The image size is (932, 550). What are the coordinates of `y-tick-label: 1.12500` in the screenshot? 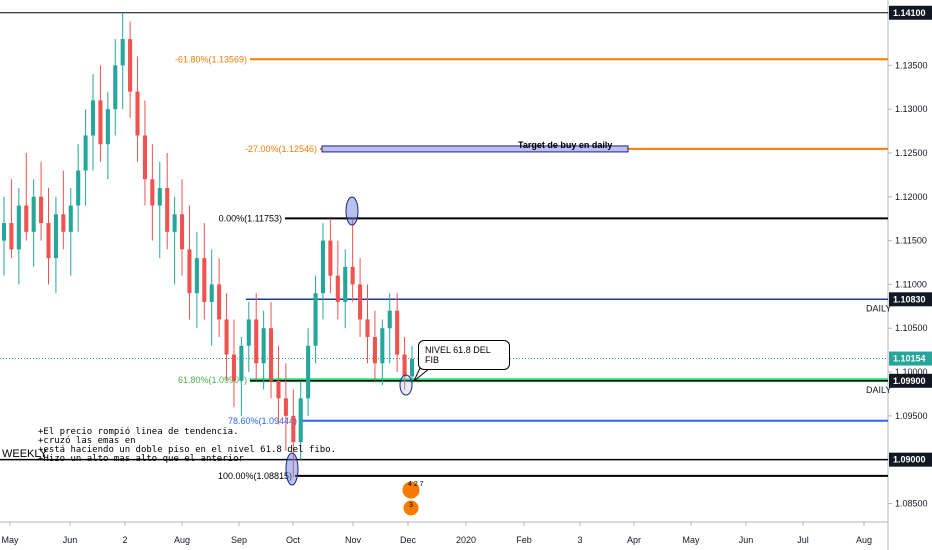 It's located at (911, 153).